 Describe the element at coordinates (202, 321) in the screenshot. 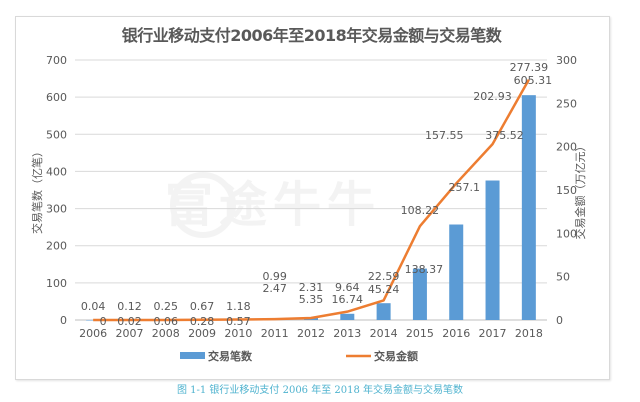

I see `line-data-label: 0.28` at that location.